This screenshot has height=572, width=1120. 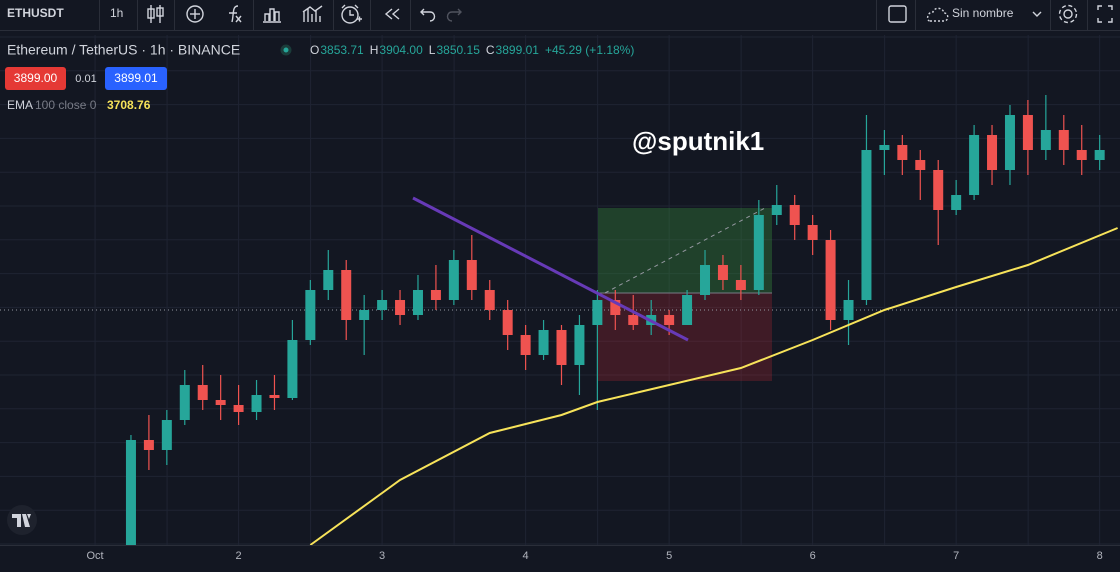 What do you see at coordinates (518, 50) in the screenshot?
I see `ohlc-value: 3899.01` at bounding box center [518, 50].